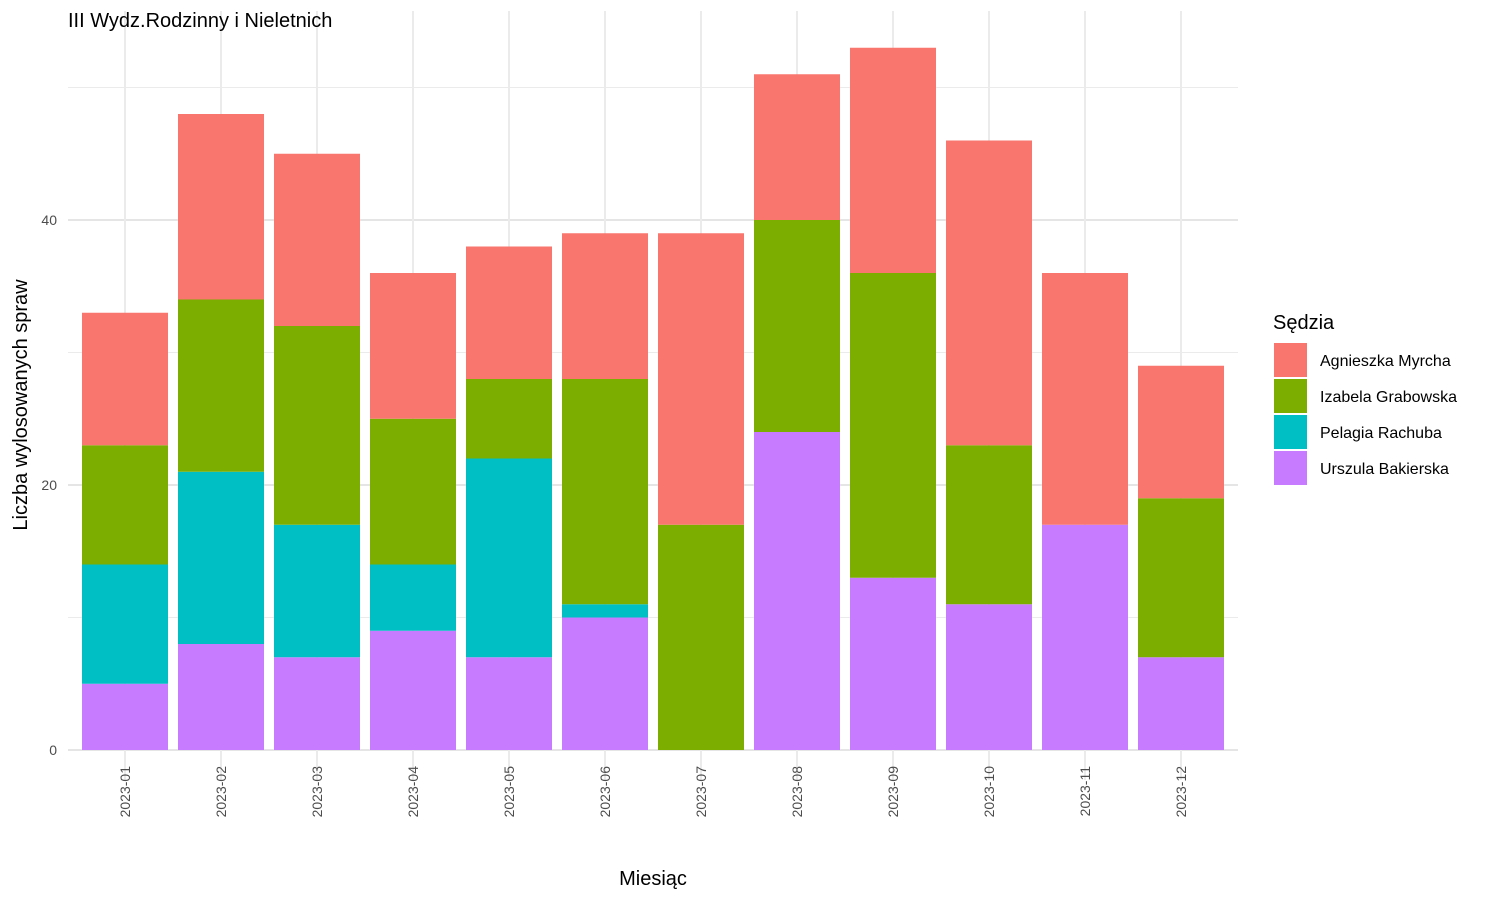 The image size is (1500, 905). Describe the element at coordinates (49, 485) in the screenshot. I see `y-tick-label: 20` at that location.